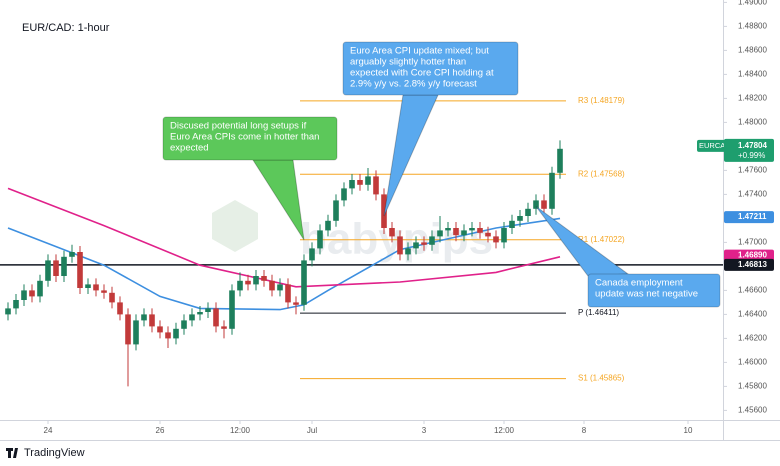 Image resolution: width=780 pixels, height=466 pixels. I want to click on brand-name: TradingView, so click(54, 453).